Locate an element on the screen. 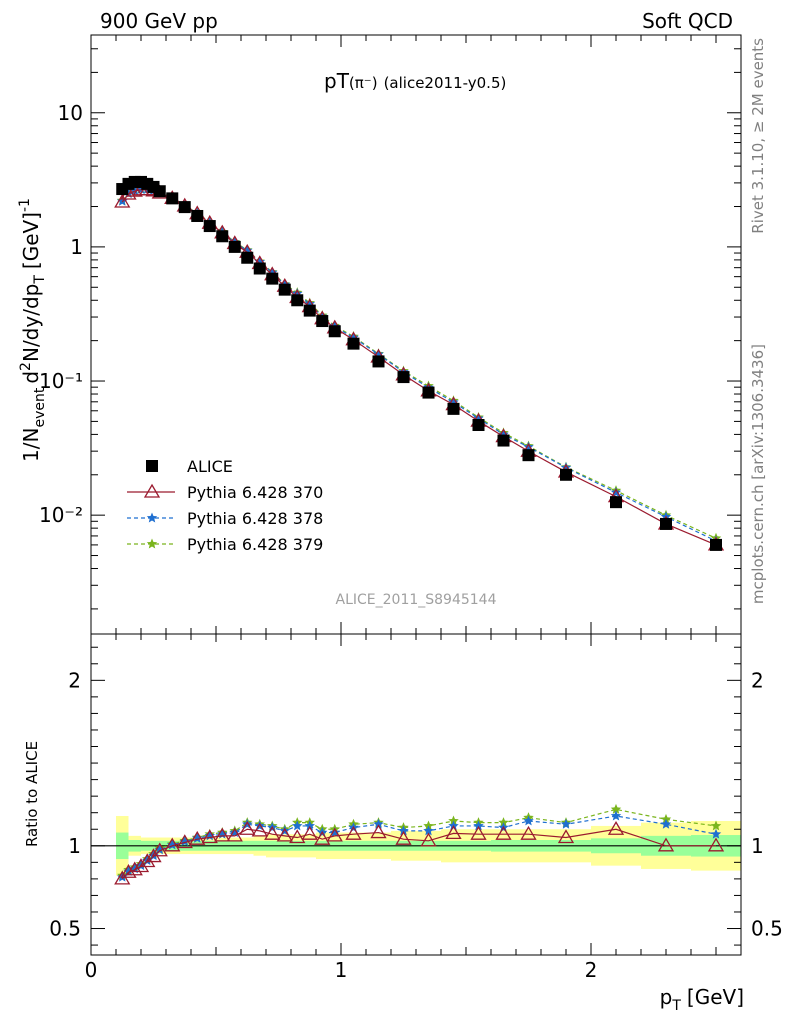  chart-title-main: pT is located at coordinates (337, 81).